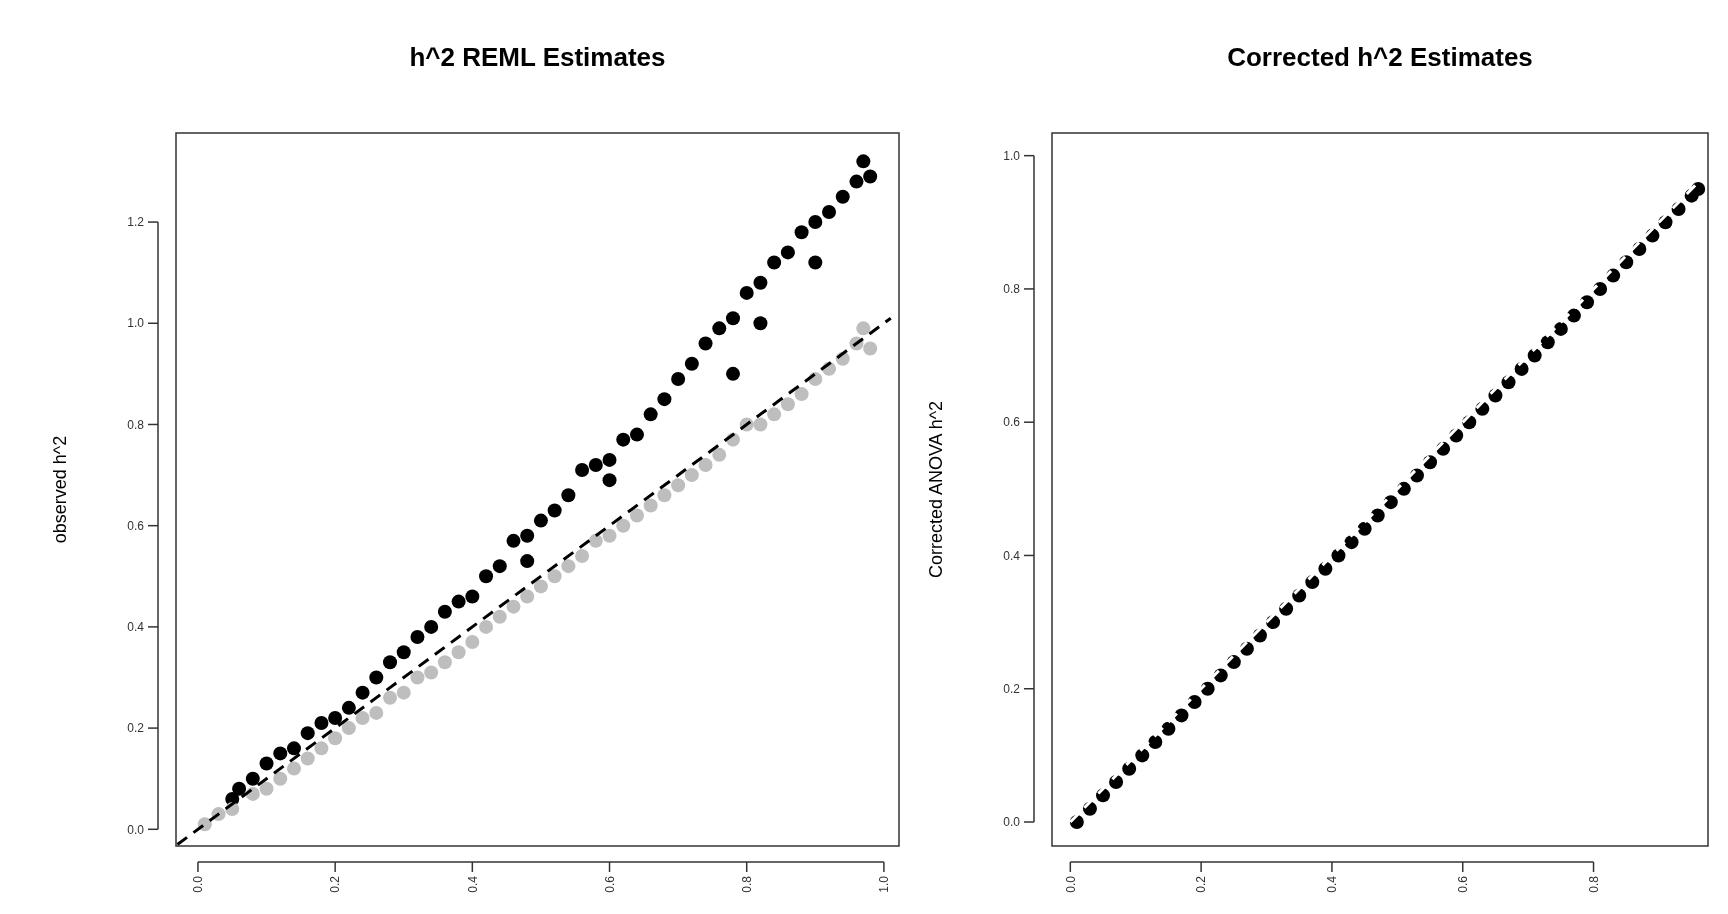 Image resolution: width=1728 pixels, height=914 pixels. What do you see at coordinates (936, 489) in the screenshot?
I see `y-axis-title: Corrected ANOVA h^2` at bounding box center [936, 489].